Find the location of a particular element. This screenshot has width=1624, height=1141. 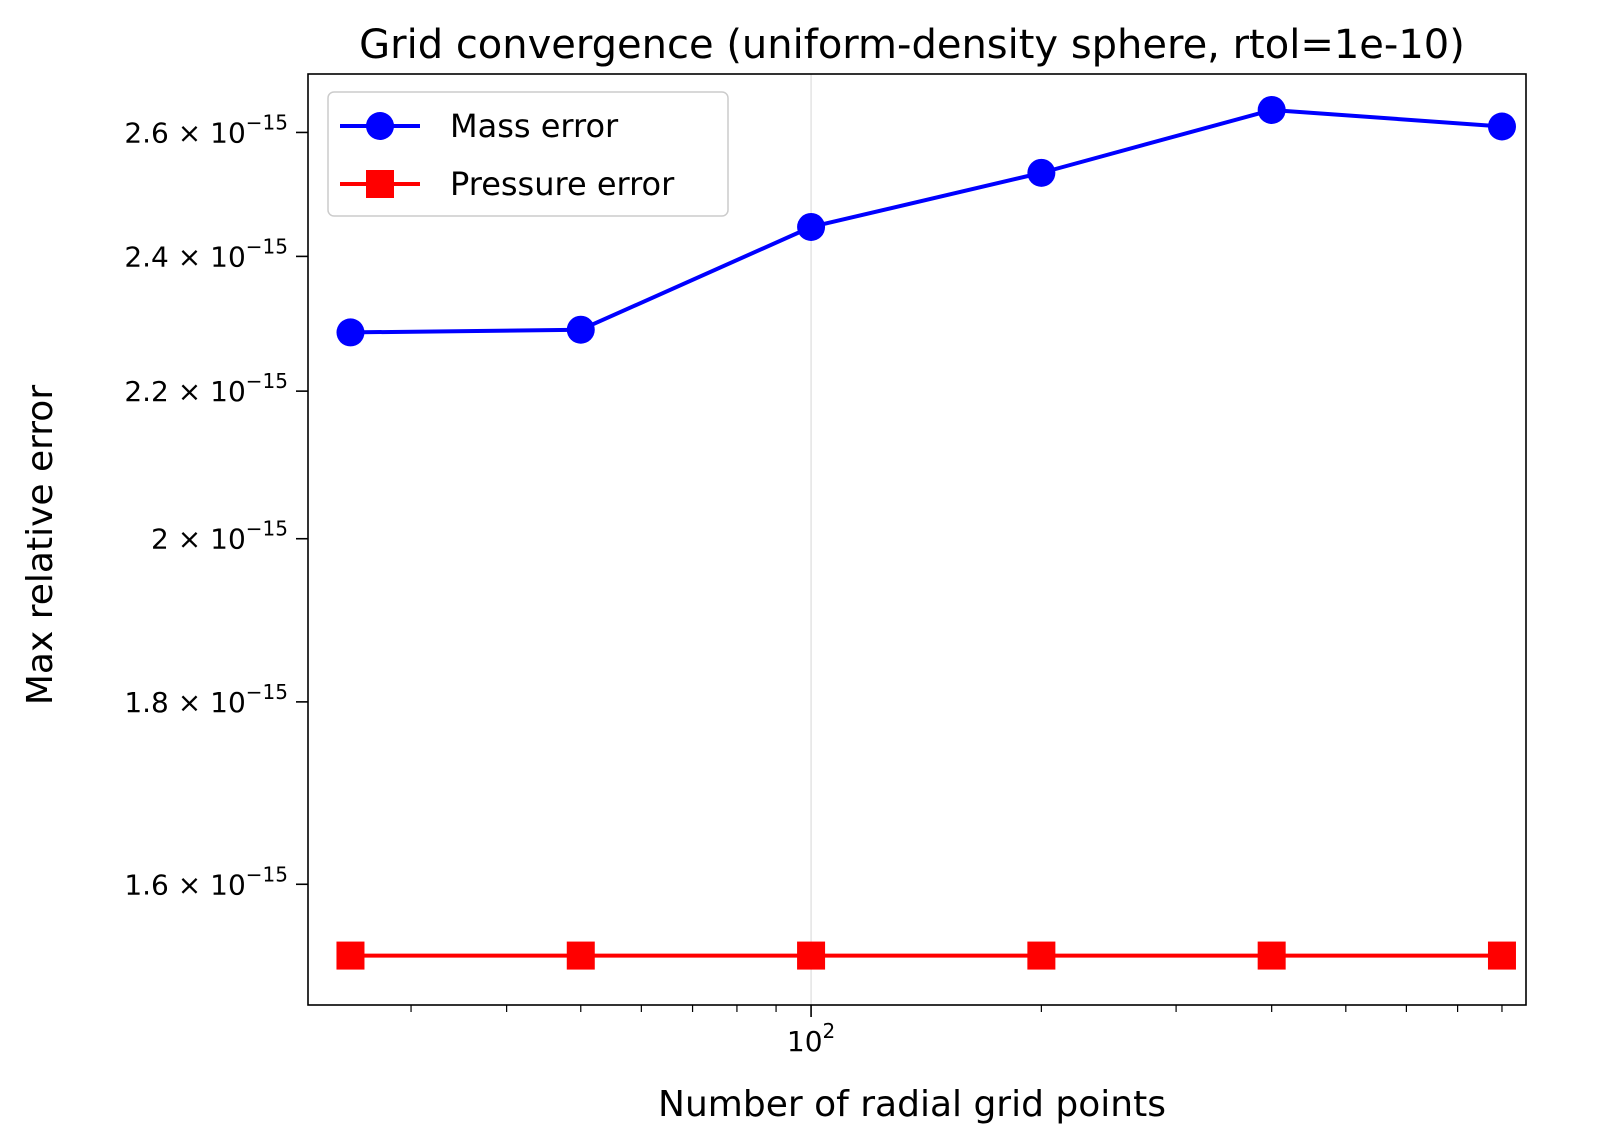

y-tick-mantissa: 1.8 is located at coordinates (146, 702).